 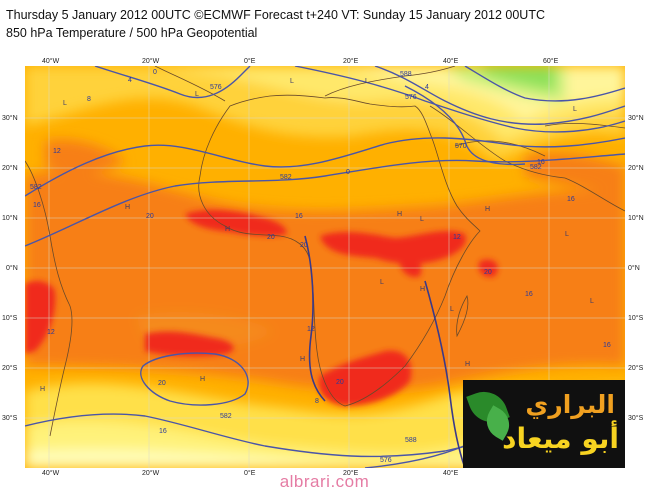 I want to click on lat-tick-right: 20°S, so click(x=636, y=368).